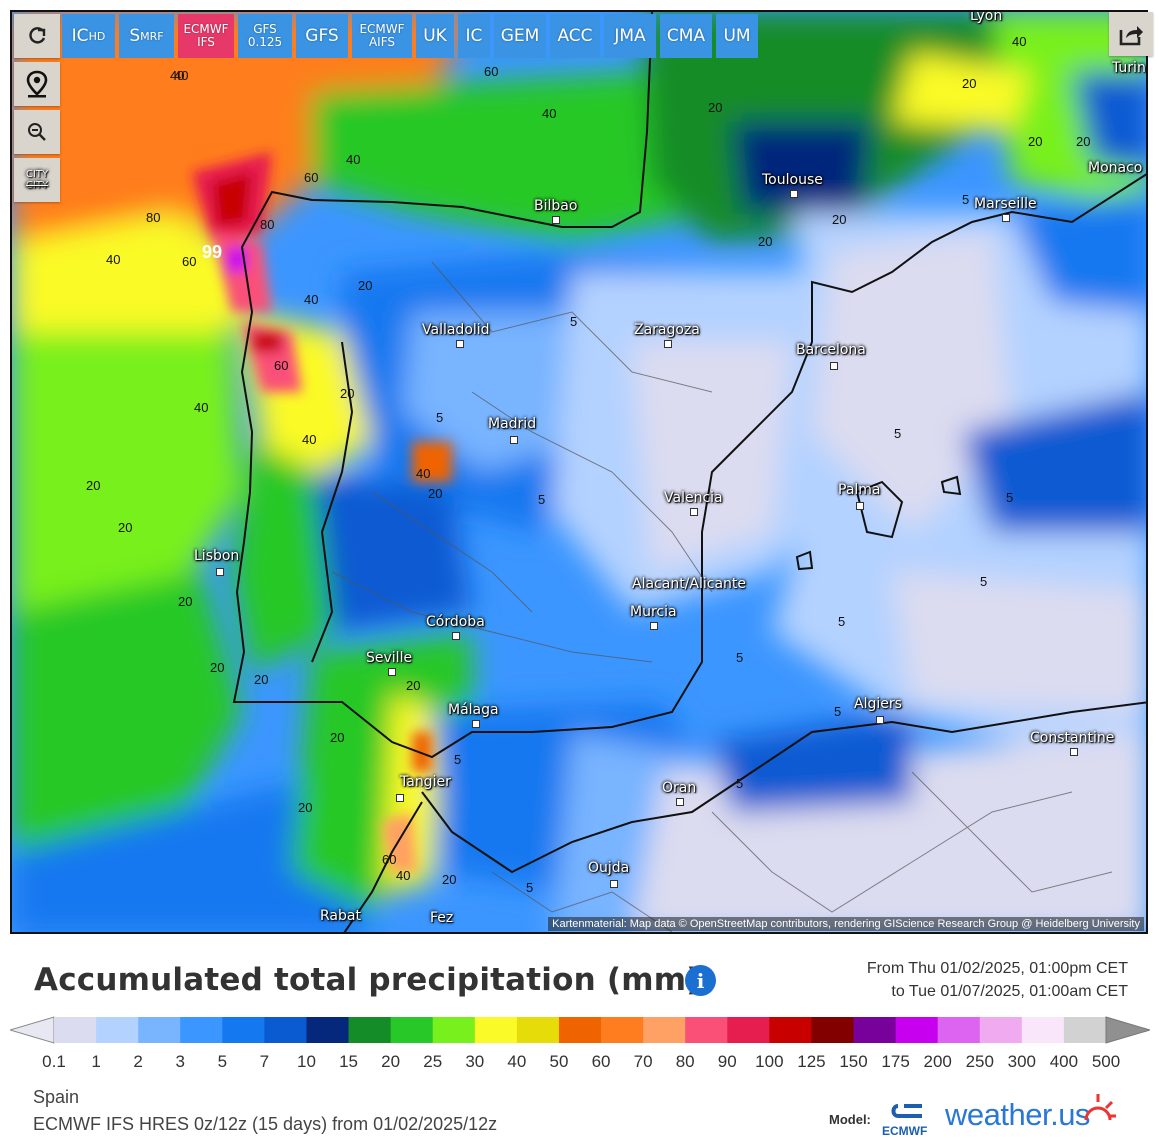 This screenshot has height=1138, width=1159. What do you see at coordinates (349, 1061) in the screenshot?
I see `colorbar-tick-label: 15` at bounding box center [349, 1061].